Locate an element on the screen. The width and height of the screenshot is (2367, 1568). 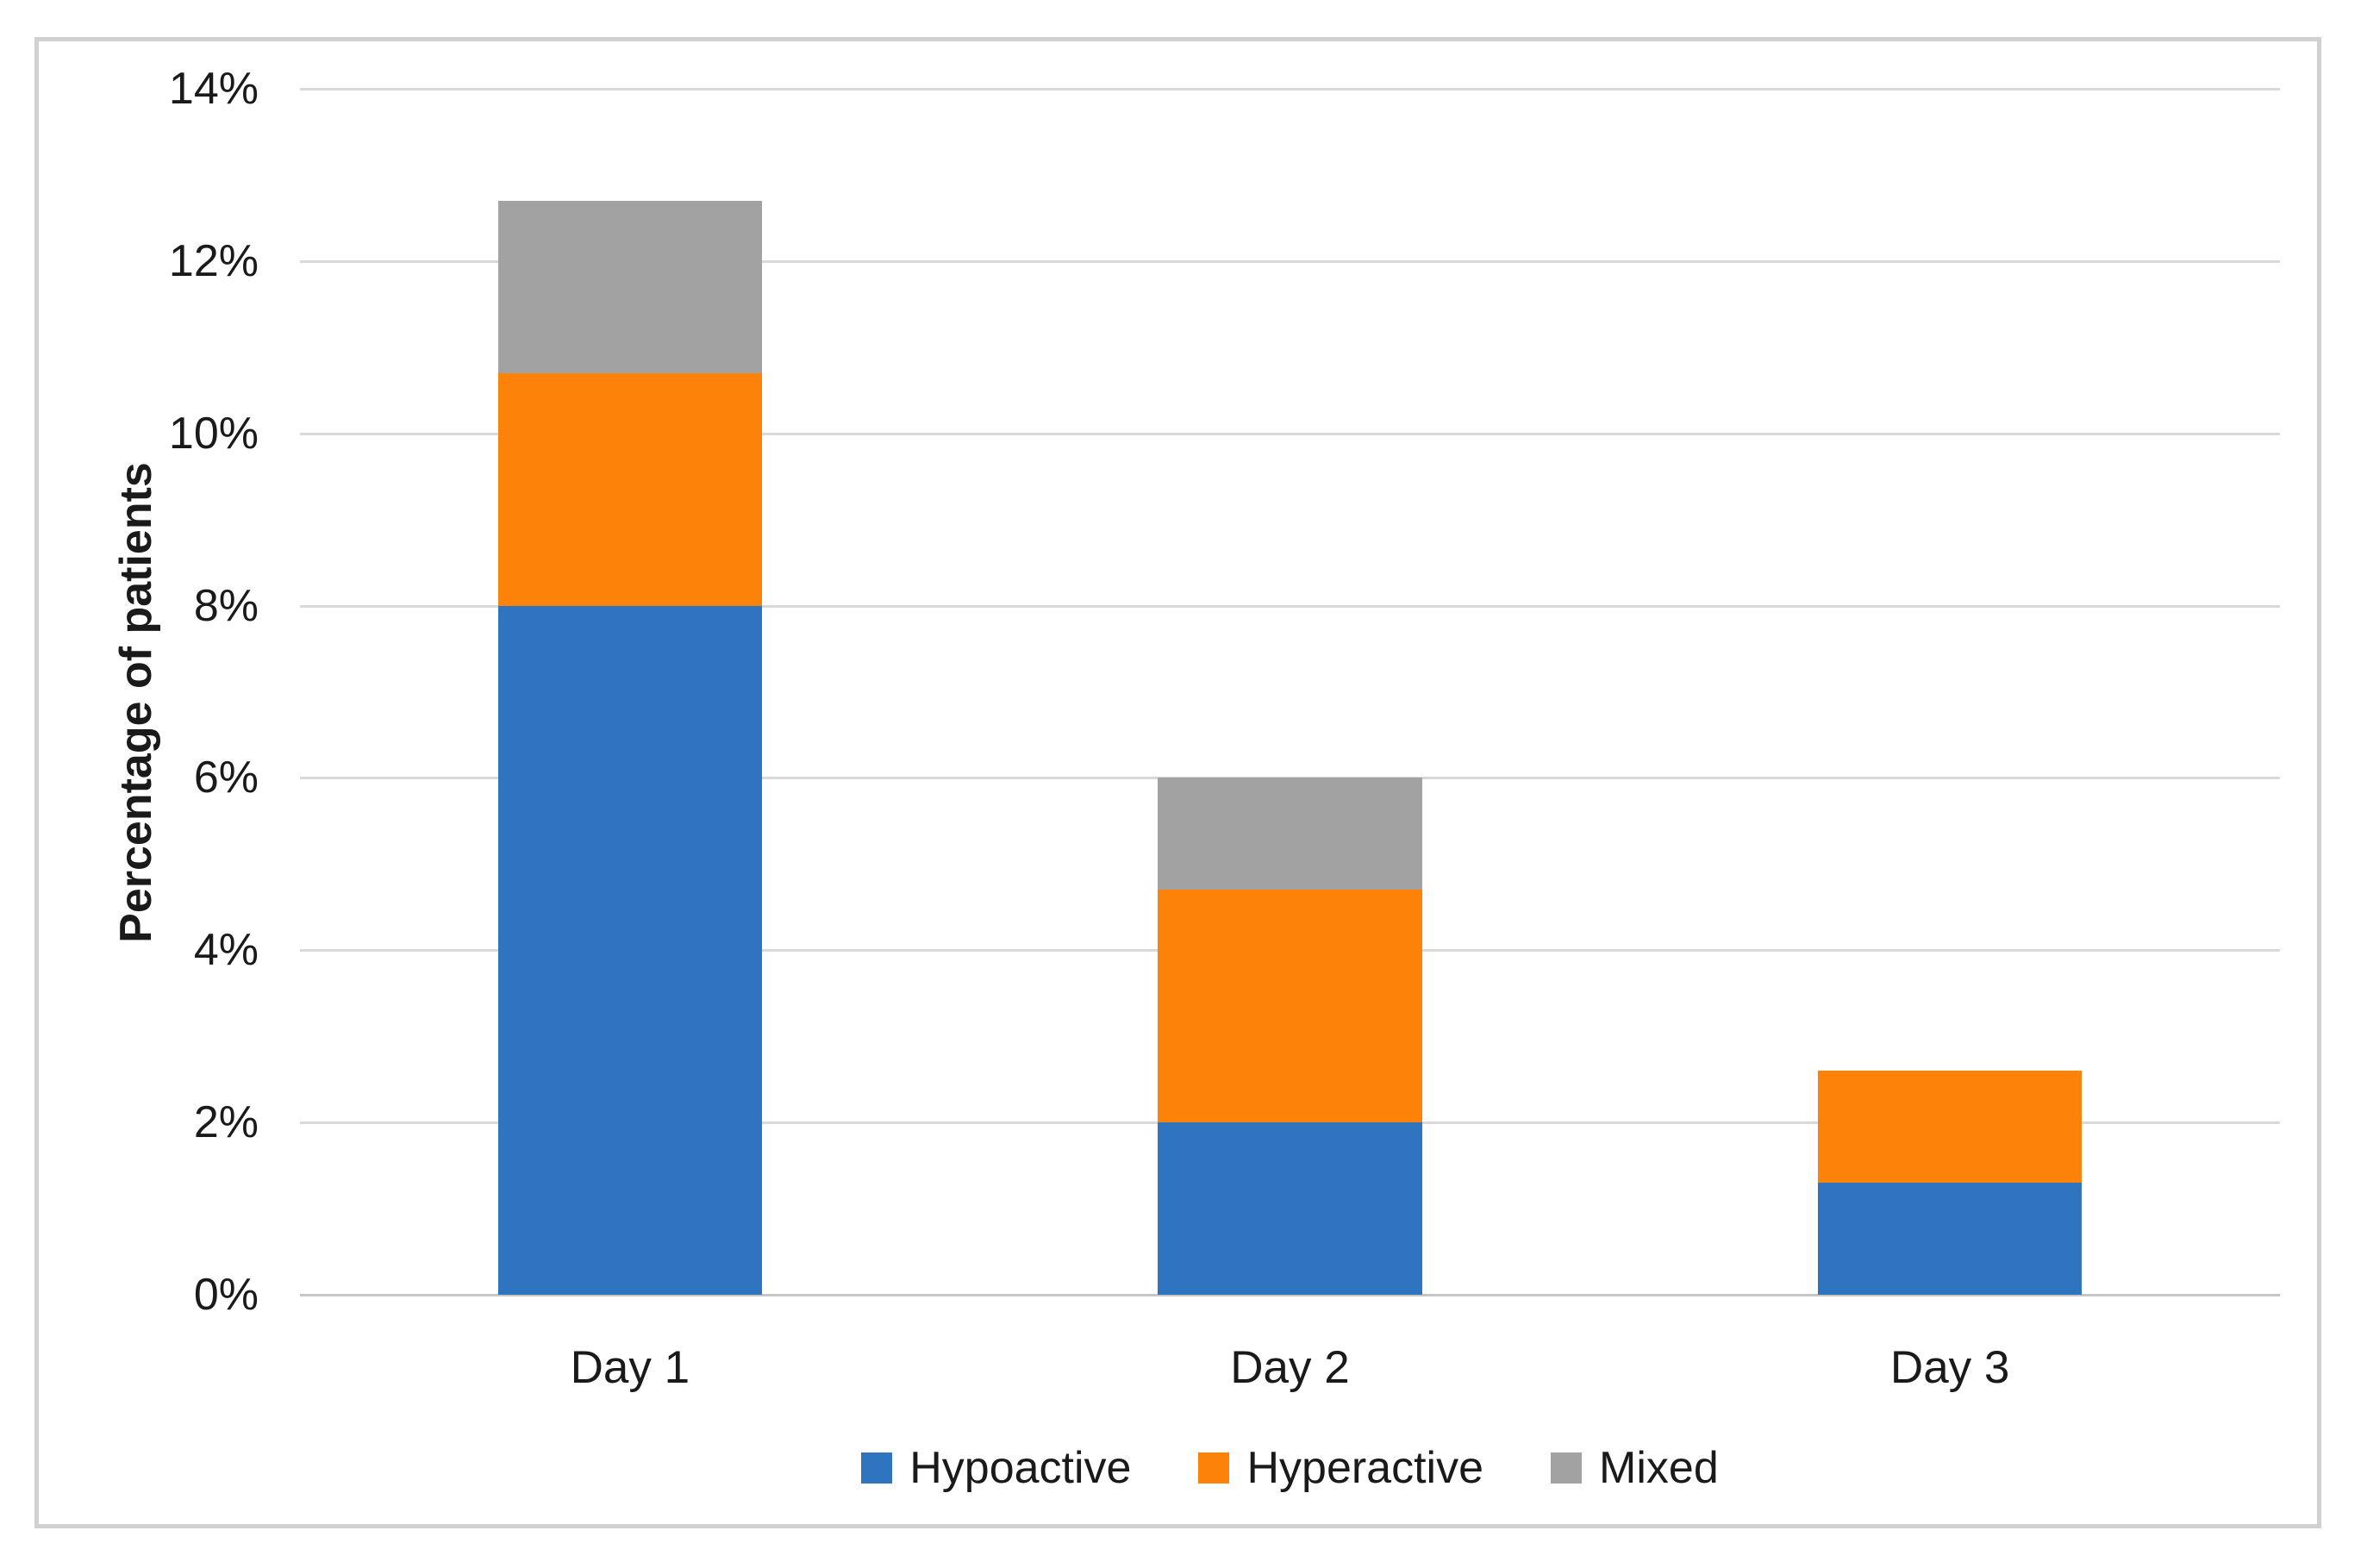
bar-segment-day-1-hyperactive is located at coordinates (629, 489).